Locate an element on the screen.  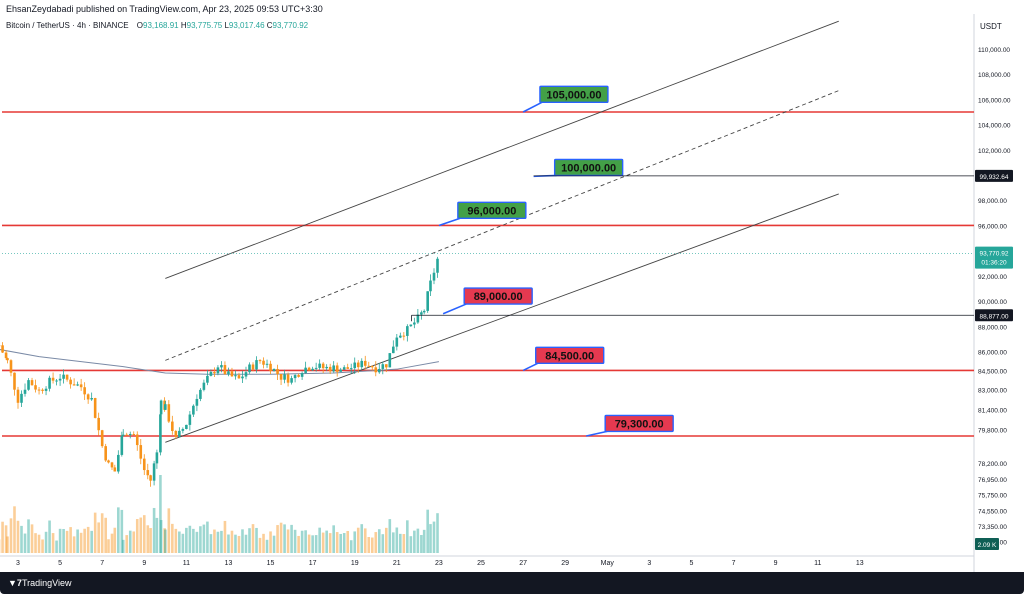
price-tick-label: 98,000.00 is located at coordinates (992, 201).